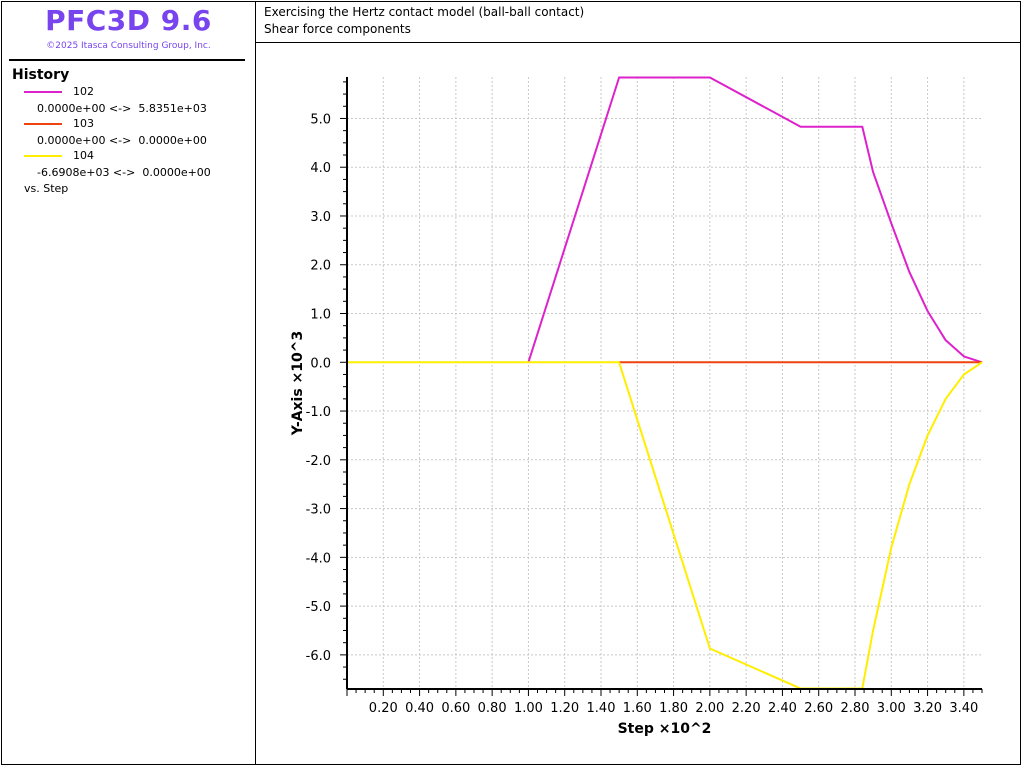 Image resolution: width=1024 pixels, height=768 pixels. What do you see at coordinates (320, 315) in the screenshot?
I see `y-tick-label: 1.0` at bounding box center [320, 315].